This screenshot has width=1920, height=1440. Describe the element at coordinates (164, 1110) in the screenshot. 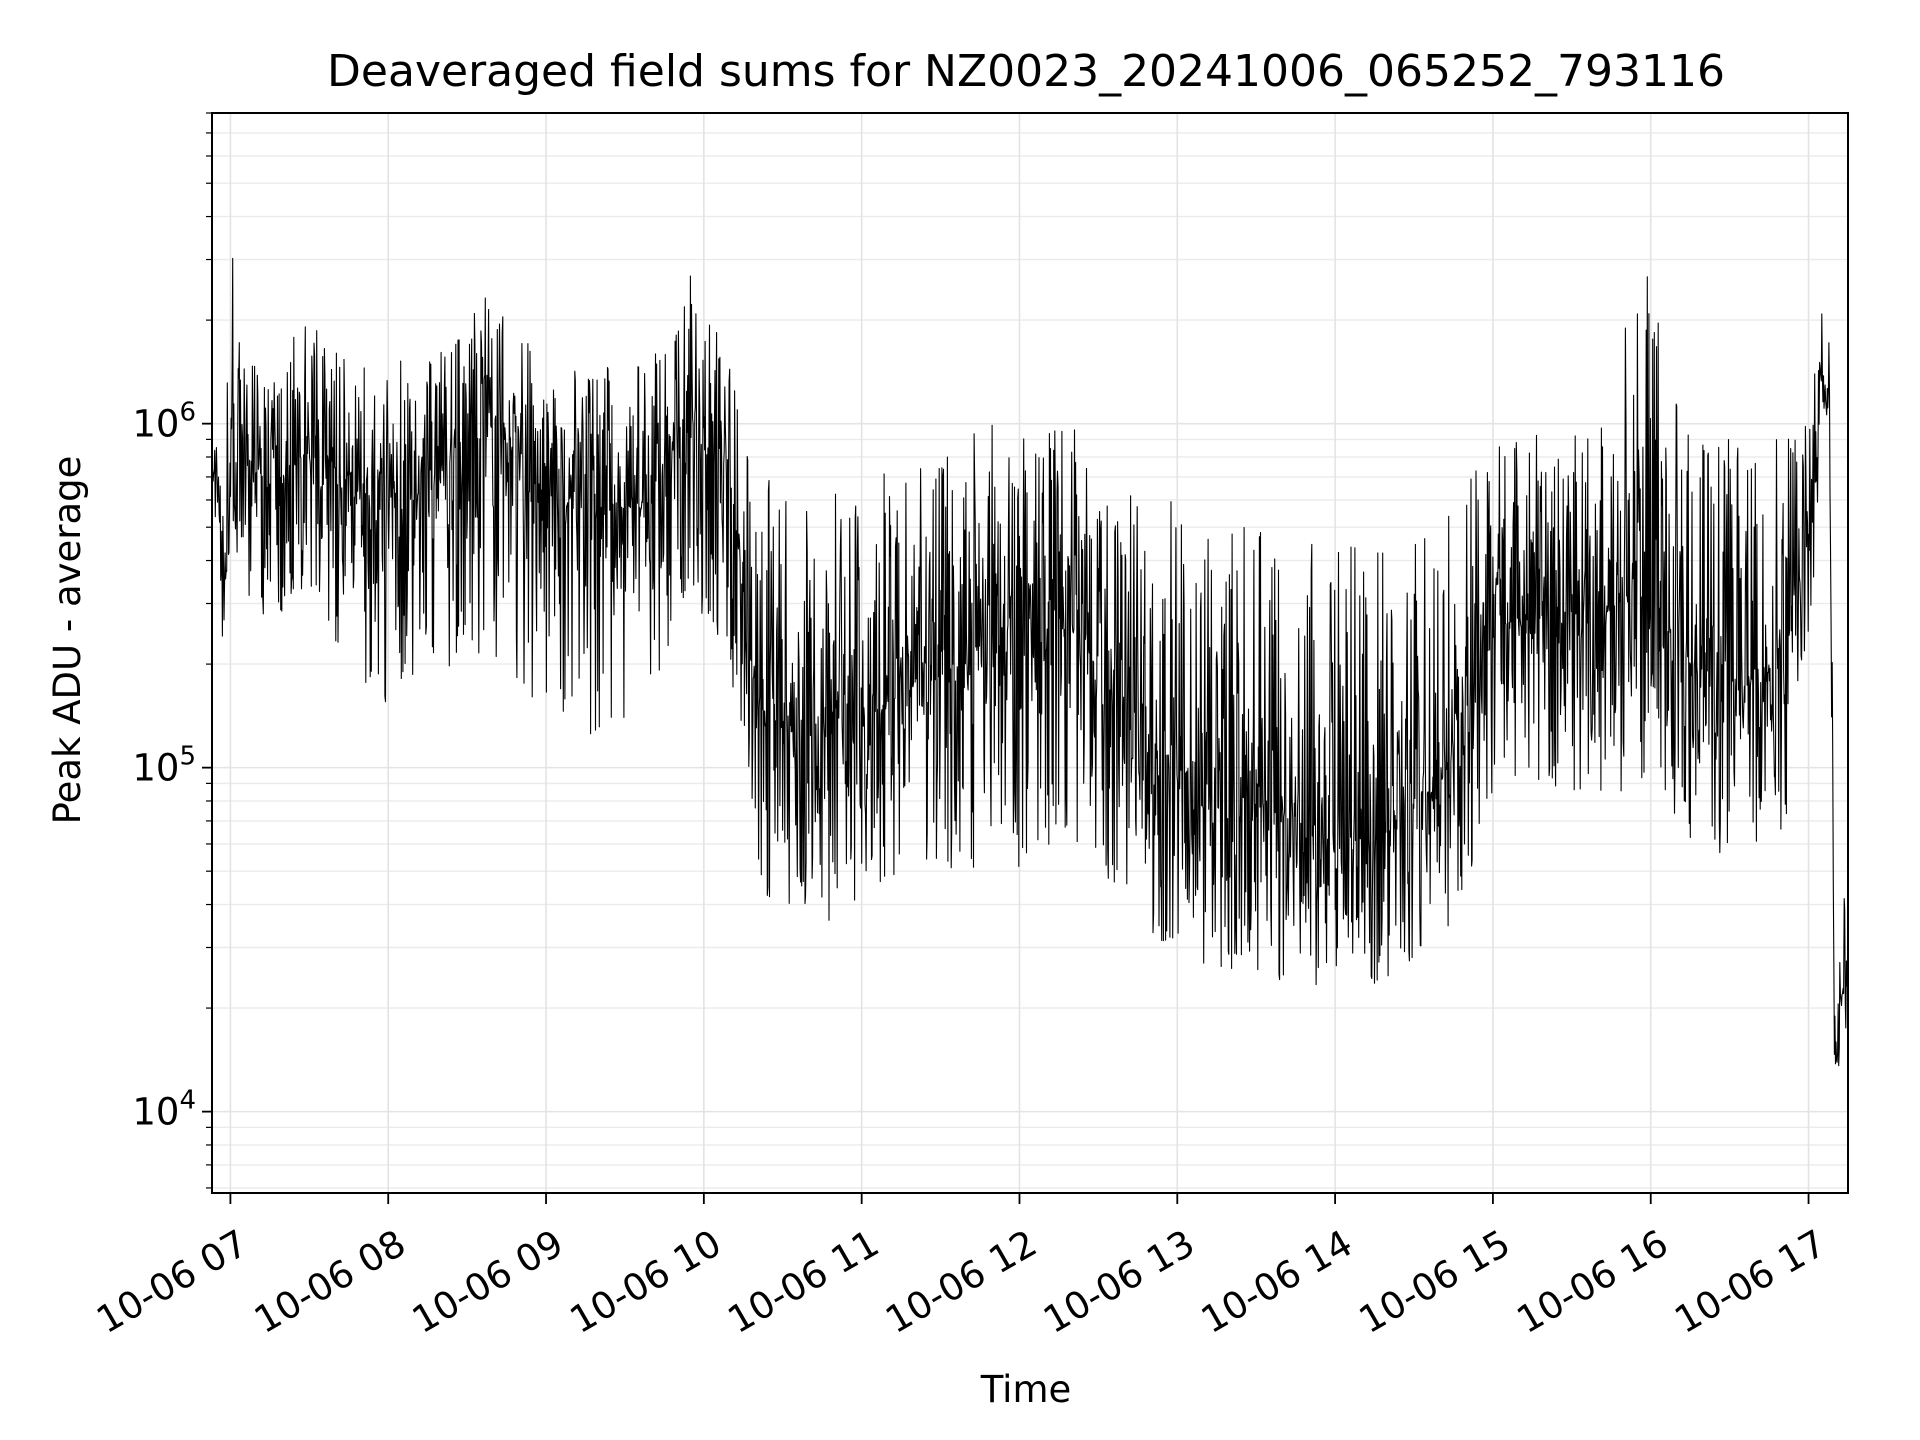

I see `y-tick-label: 104` at that location.